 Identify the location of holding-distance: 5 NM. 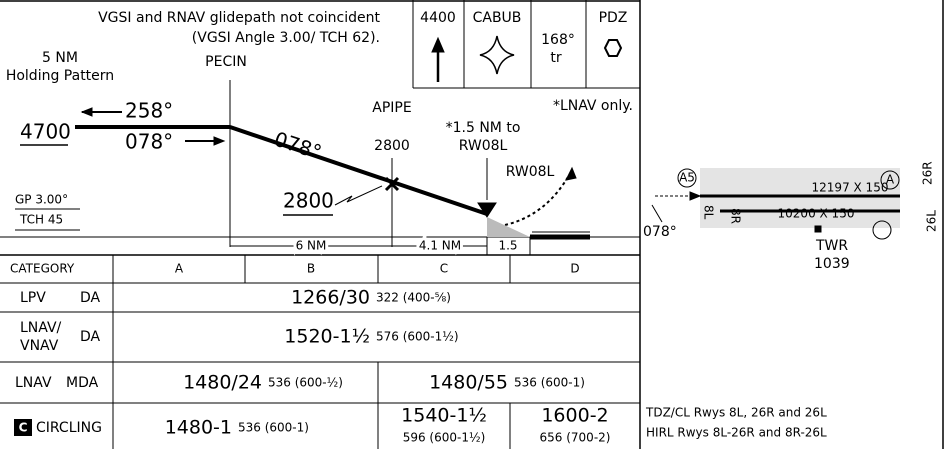
(60, 58).